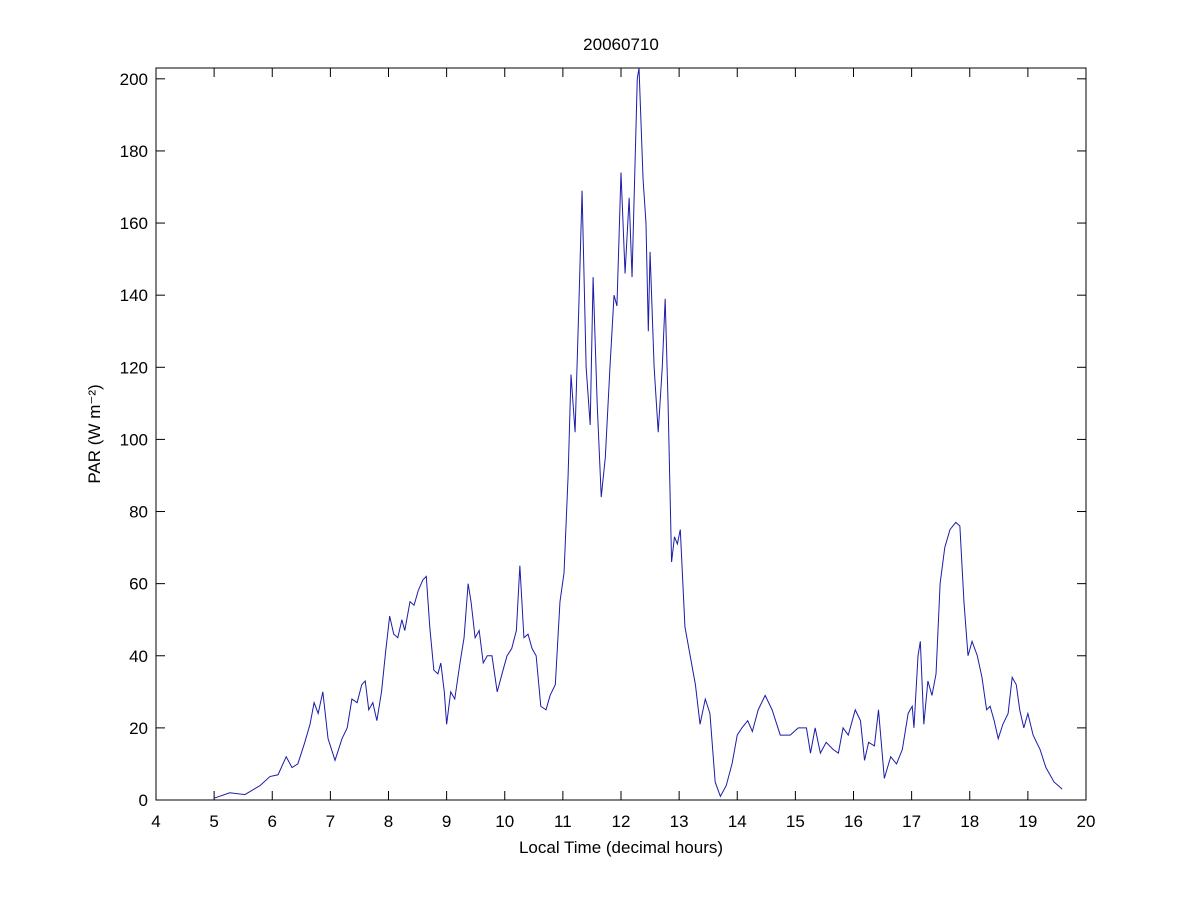 Image resolution: width=1200 pixels, height=900 pixels. I want to click on x-axis-label: Local Time (decimal hours), so click(621, 847).